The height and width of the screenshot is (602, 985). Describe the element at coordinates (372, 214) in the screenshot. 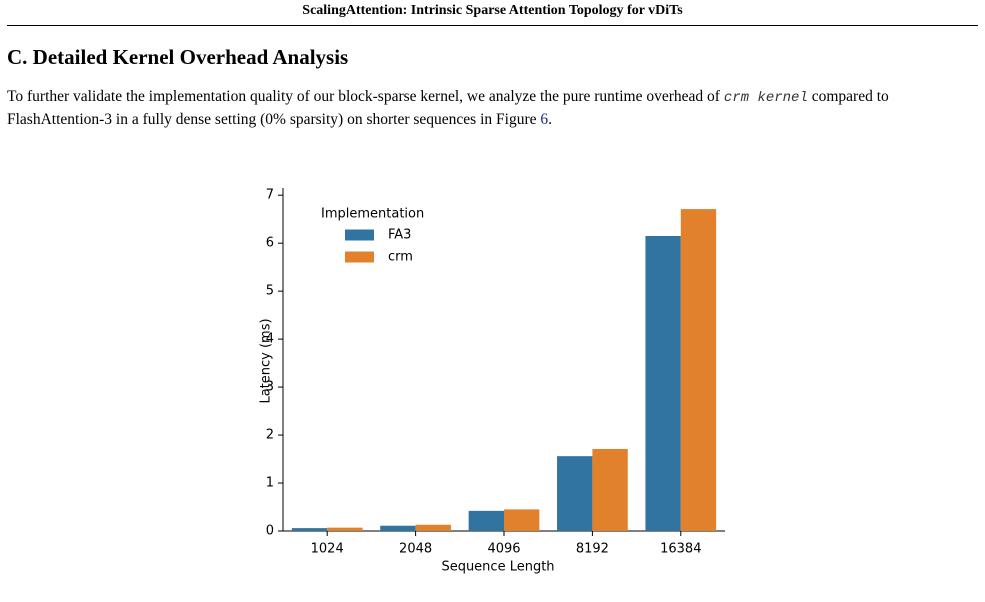

I see `legend-title: Implementation` at that location.